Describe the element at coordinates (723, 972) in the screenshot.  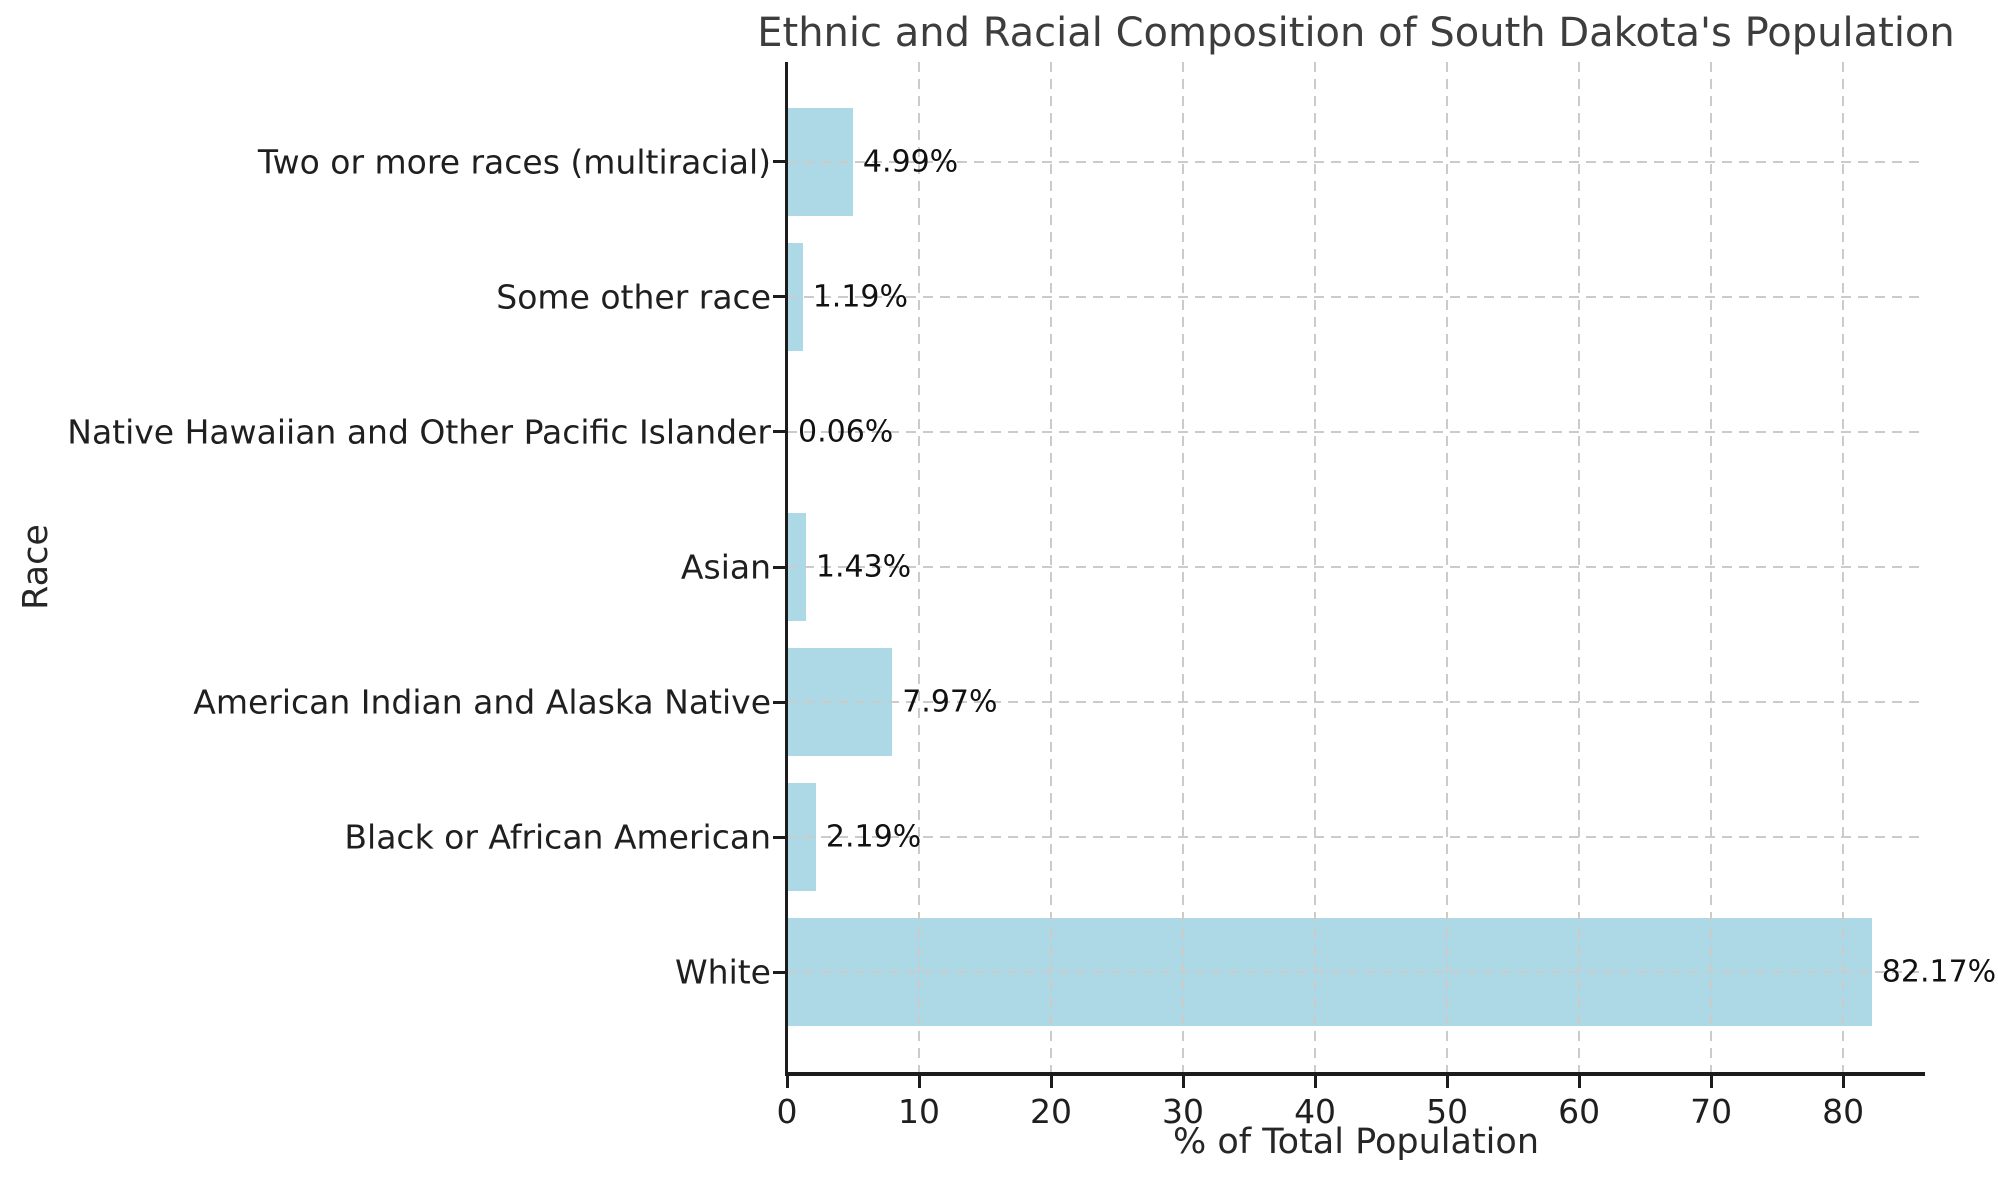
I see `category-label: White` at that location.